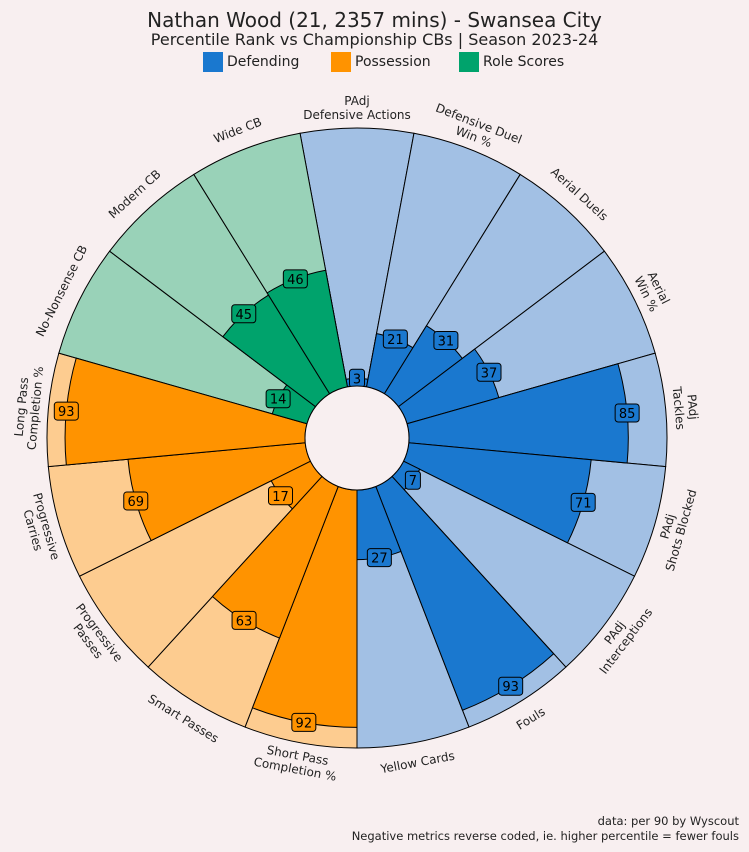 This screenshot has width=749, height=852. I want to click on category-label-line: Long Pass, so click(21, 407).